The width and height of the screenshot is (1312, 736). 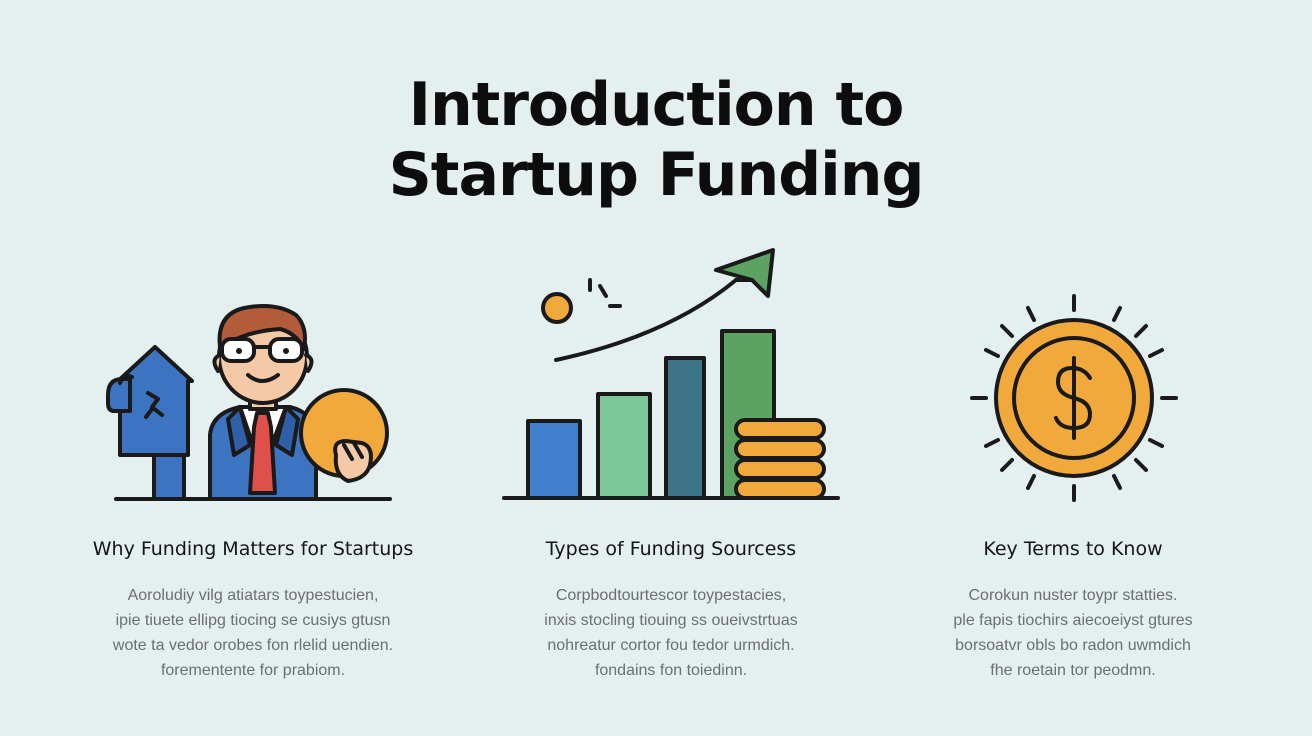 I want to click on body-line: inxis stocling tiouing ss oueivstrtuas, so click(x=671, y=620).